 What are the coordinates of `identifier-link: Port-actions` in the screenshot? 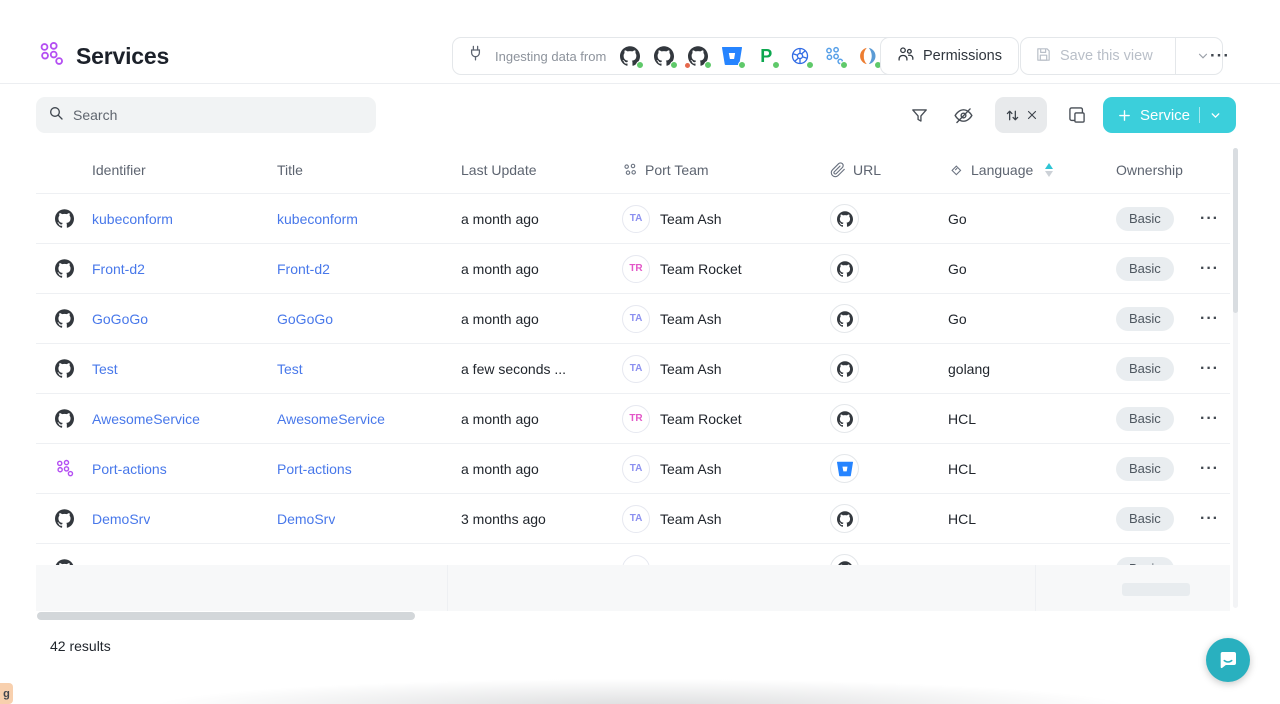 It's located at (129, 468).